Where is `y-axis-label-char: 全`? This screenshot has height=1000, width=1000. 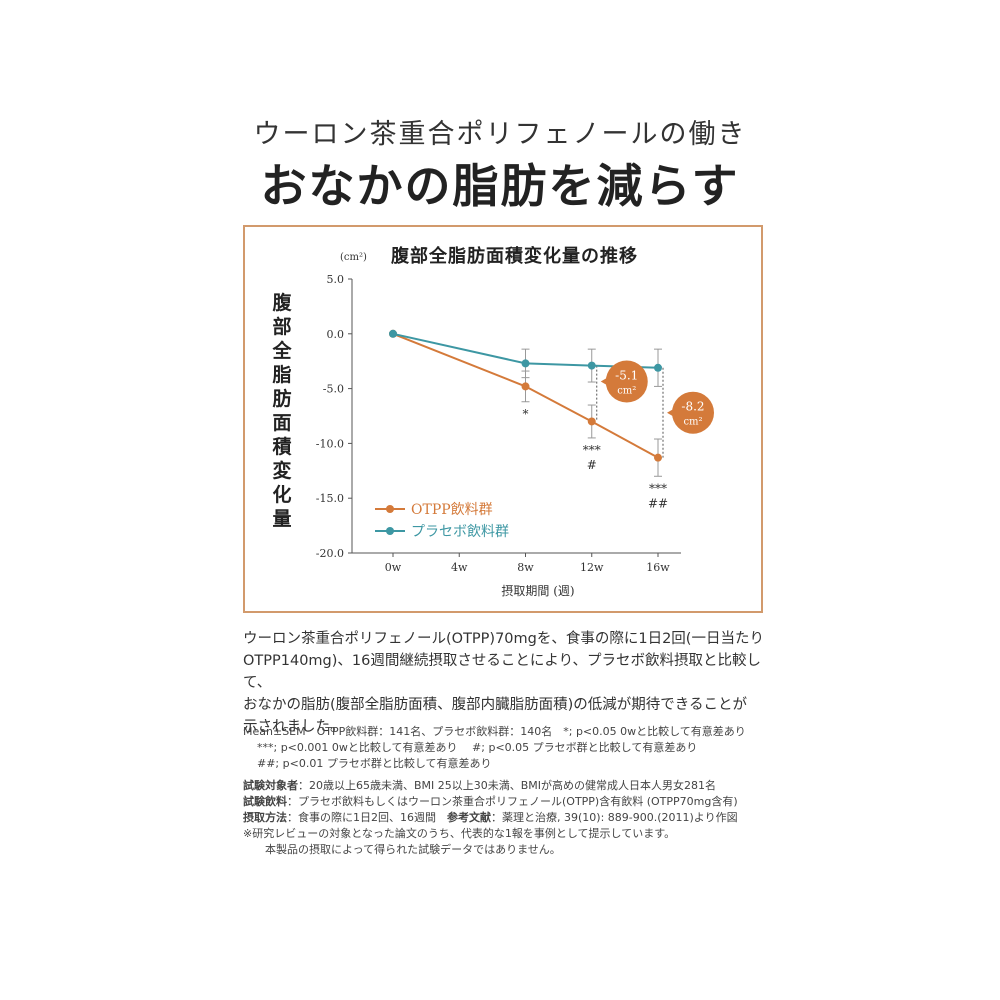 y-axis-label-char: 全 is located at coordinates (281, 350).